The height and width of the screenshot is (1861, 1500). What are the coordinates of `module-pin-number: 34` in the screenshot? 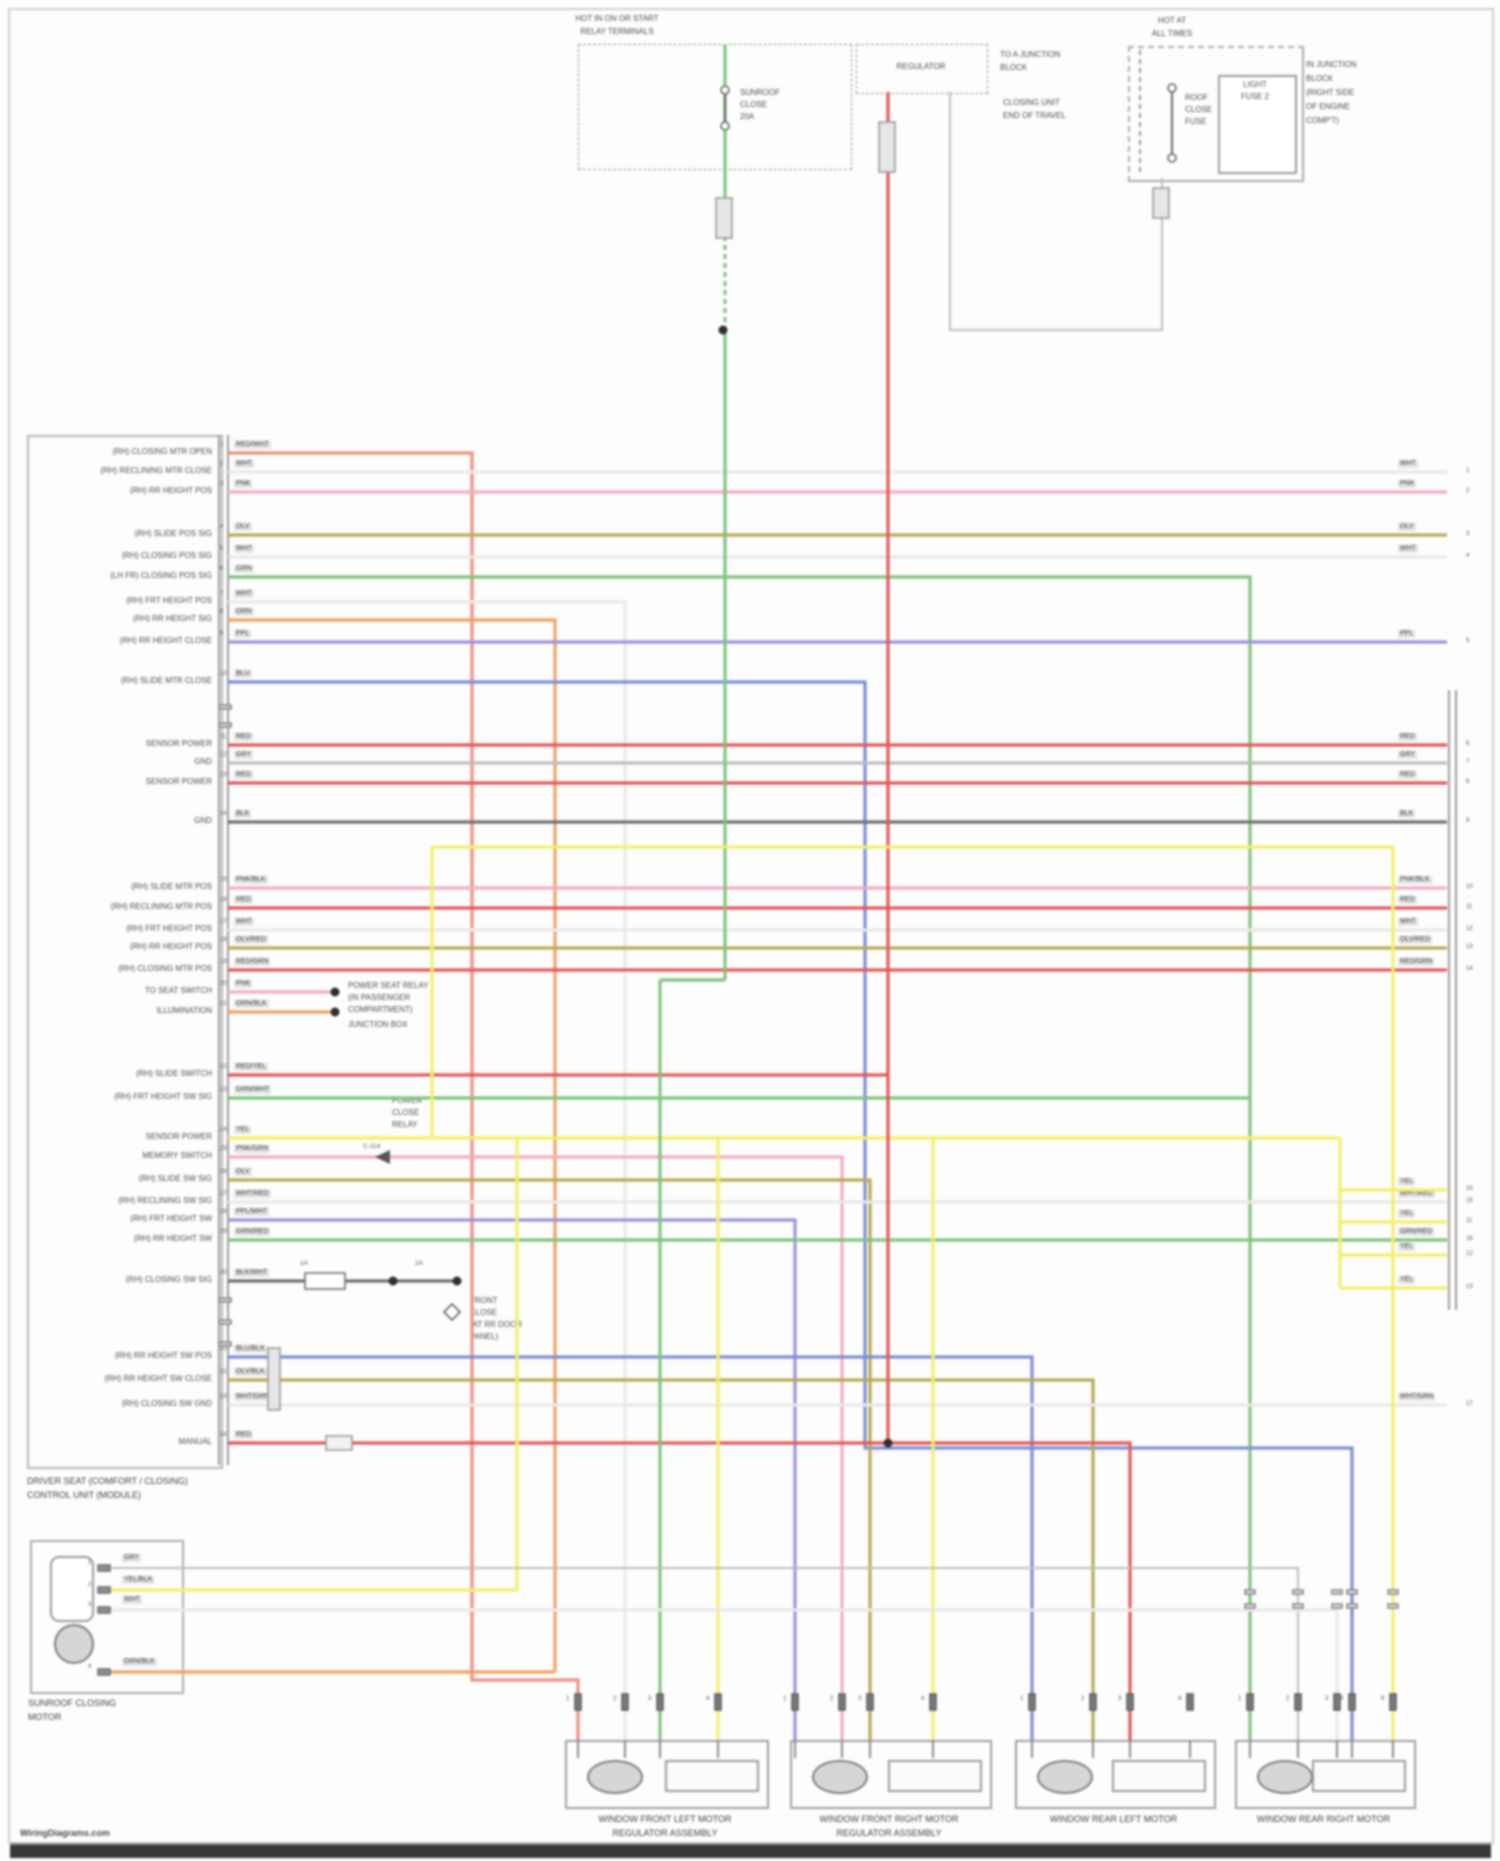 It's located at (223, 1435).